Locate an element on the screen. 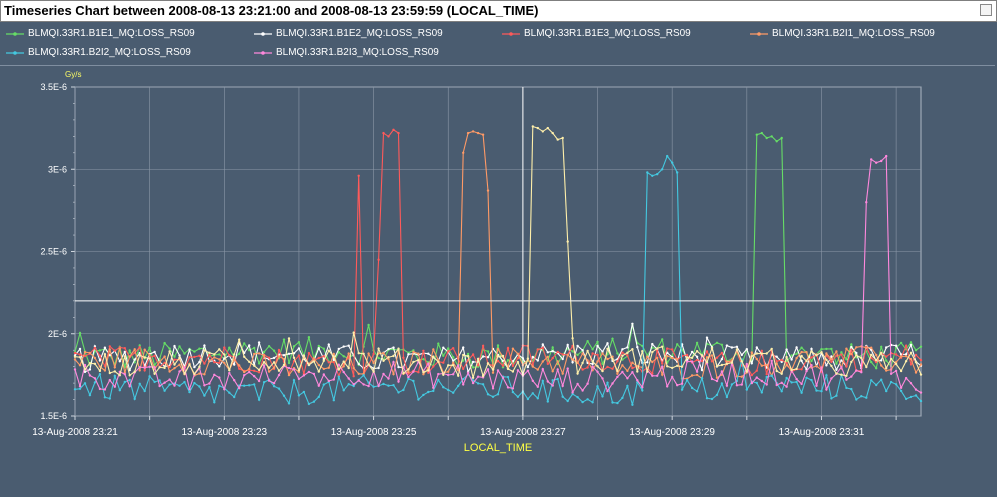  series-group is located at coordinates (498, 348).